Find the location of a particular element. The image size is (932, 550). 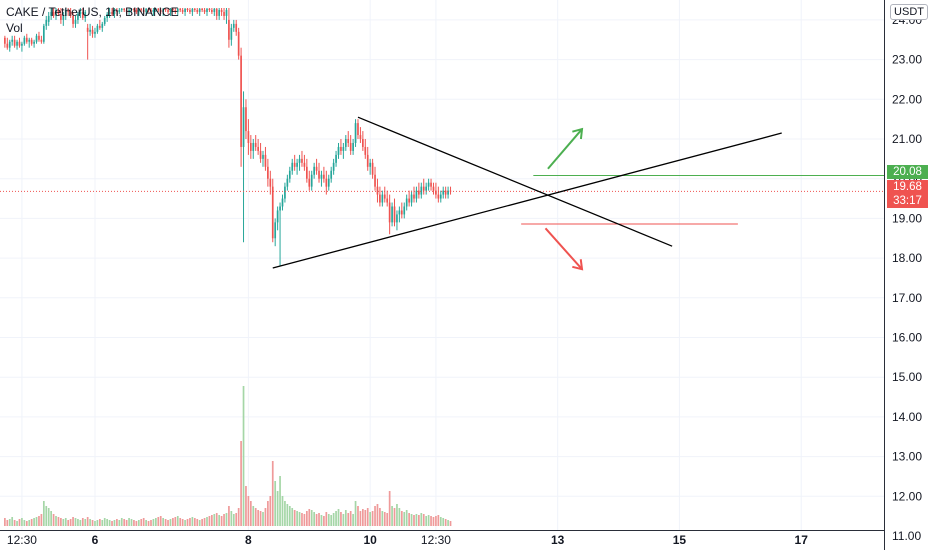

upper-trendline is located at coordinates (515, 181).